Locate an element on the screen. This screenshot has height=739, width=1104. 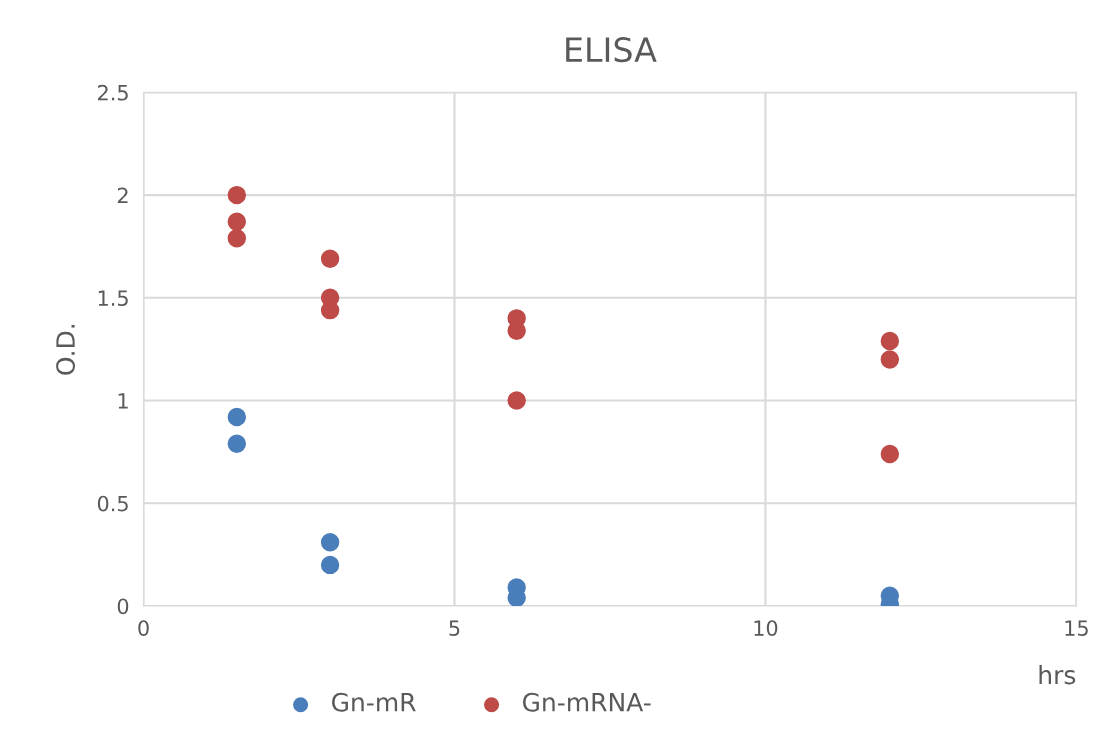
y-tick-label: 0 is located at coordinates (123, 606).